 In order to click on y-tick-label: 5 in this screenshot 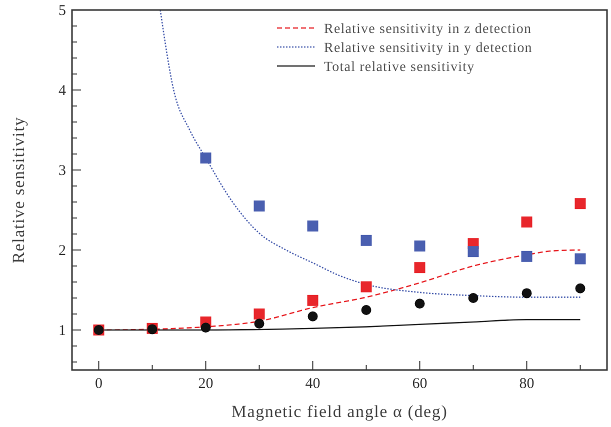, I will do `click(62, 11)`.